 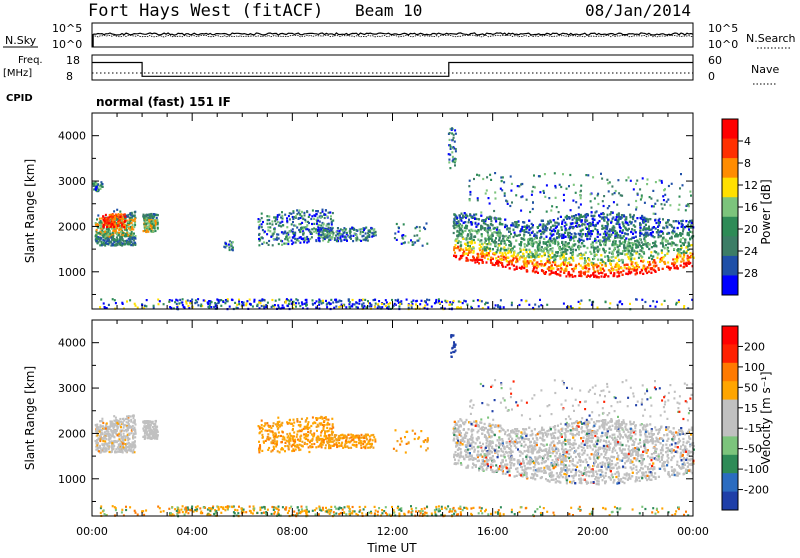 What do you see at coordinates (765, 69) in the screenshot?
I see `nave-label: Nave` at bounding box center [765, 69].